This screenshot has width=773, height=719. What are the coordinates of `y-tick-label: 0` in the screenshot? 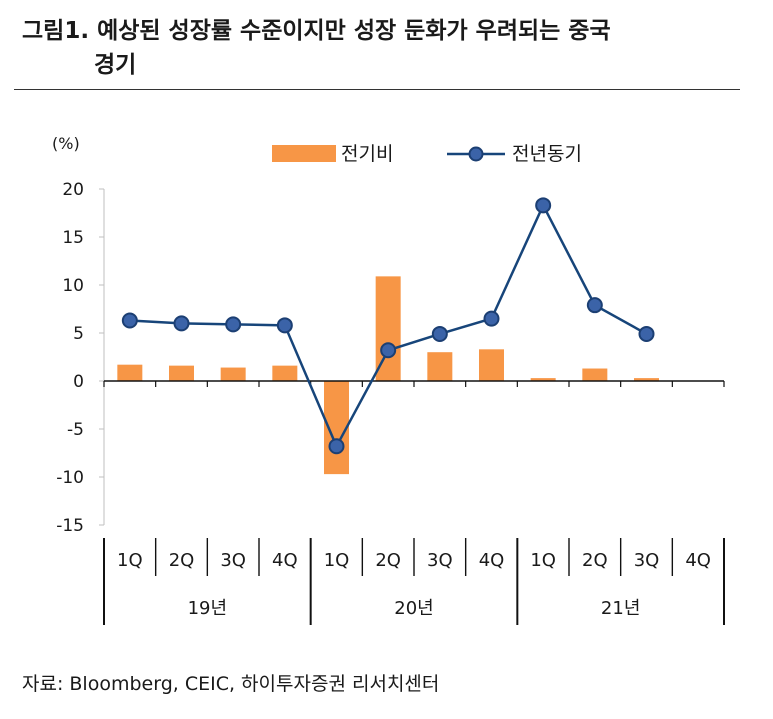 It's located at (78, 382).